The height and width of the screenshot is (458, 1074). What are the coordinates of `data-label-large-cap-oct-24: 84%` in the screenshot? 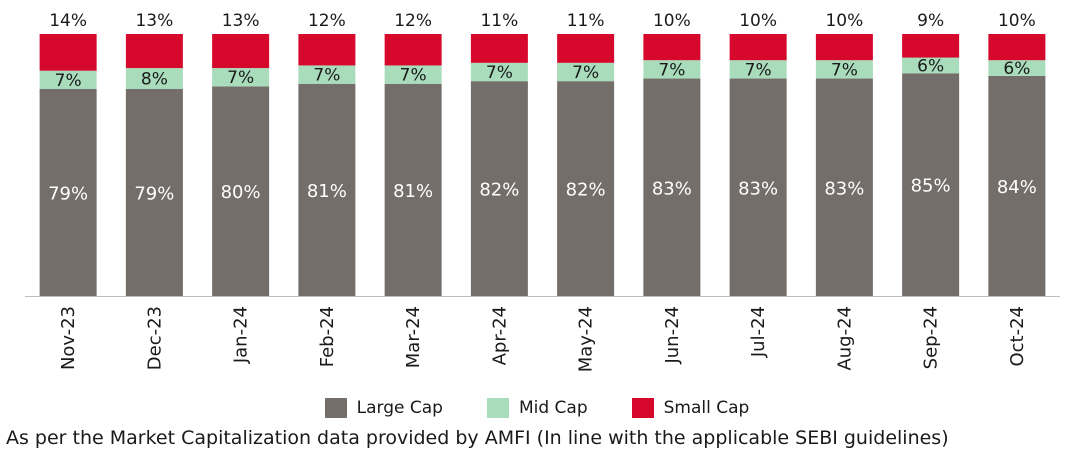 It's located at (1017, 187).